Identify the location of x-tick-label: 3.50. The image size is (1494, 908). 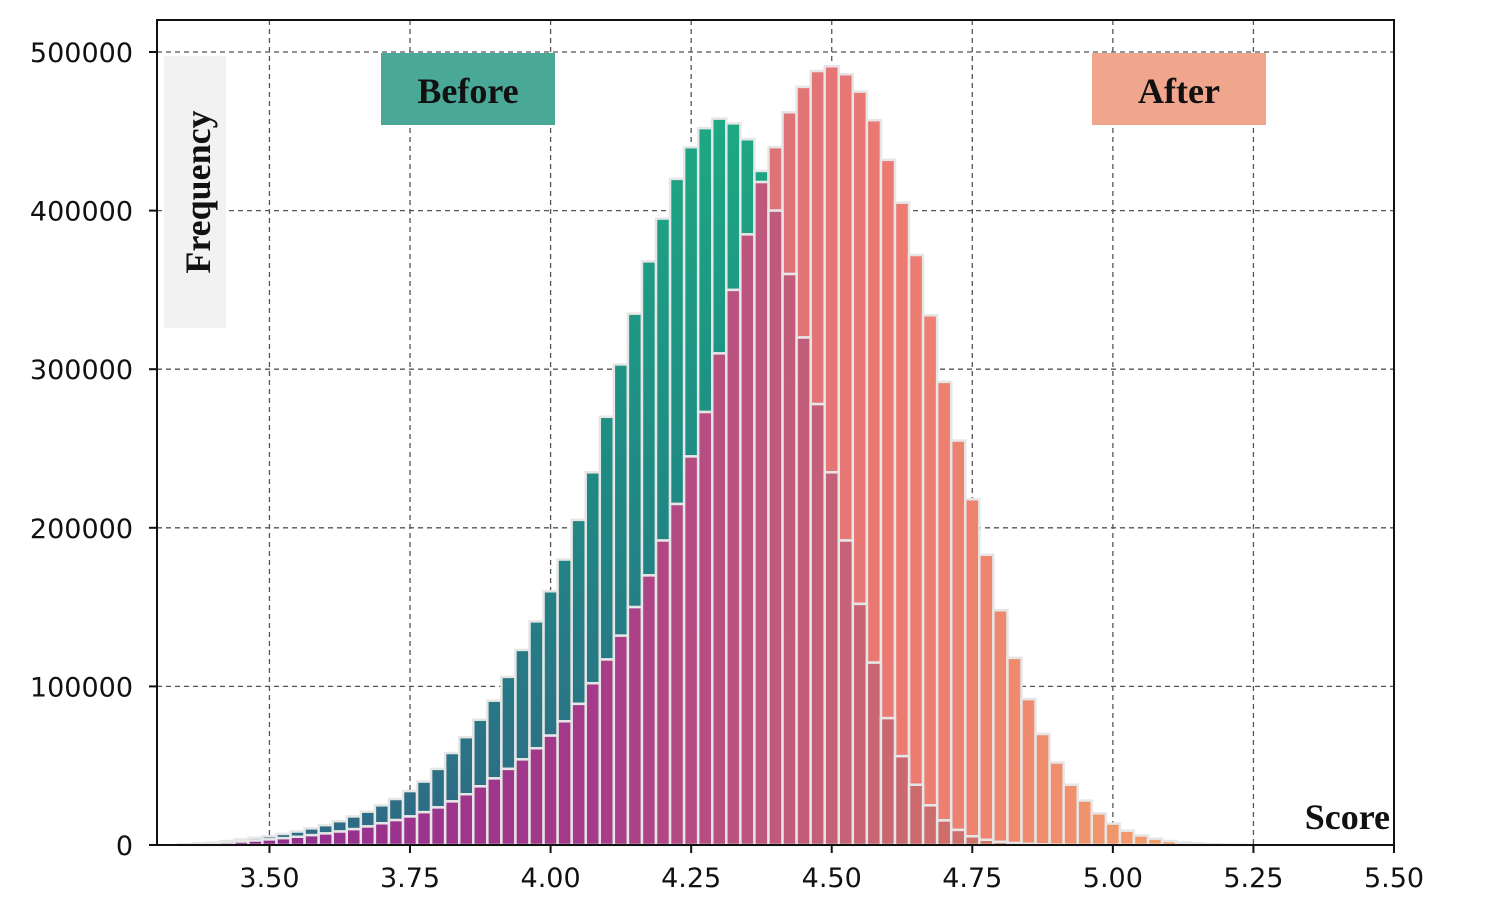
(269, 878).